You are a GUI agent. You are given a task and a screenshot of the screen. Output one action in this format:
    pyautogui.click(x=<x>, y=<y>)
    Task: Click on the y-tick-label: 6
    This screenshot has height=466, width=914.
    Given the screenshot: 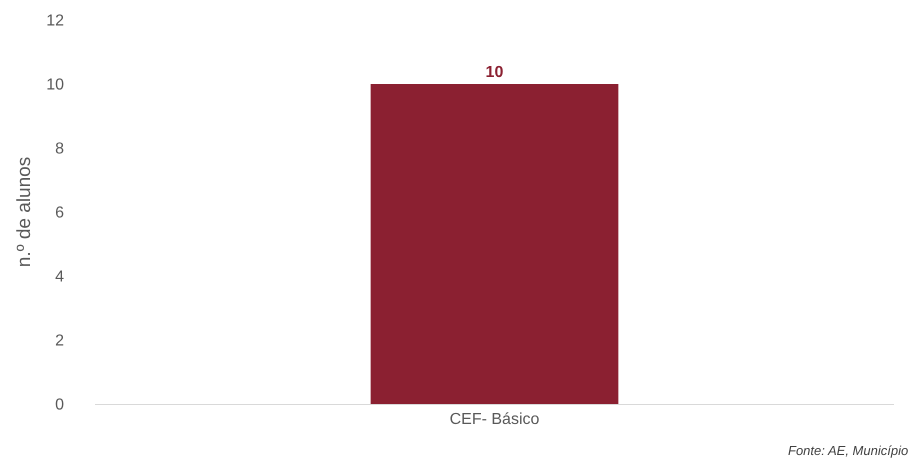 What is the action you would take?
    pyautogui.click(x=59, y=213)
    